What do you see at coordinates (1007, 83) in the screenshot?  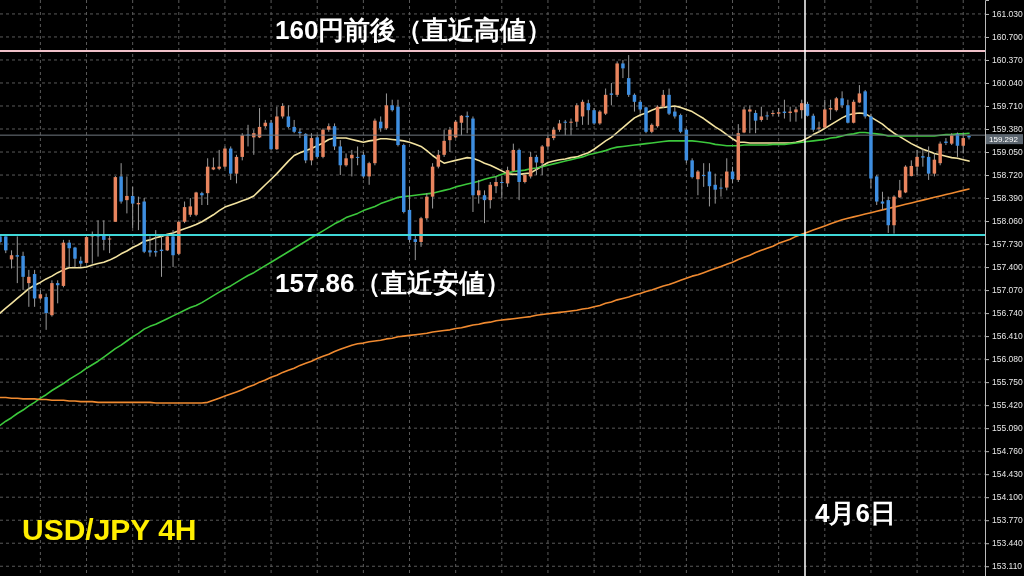 I see `y-tick-label: 160.040` at bounding box center [1007, 83].